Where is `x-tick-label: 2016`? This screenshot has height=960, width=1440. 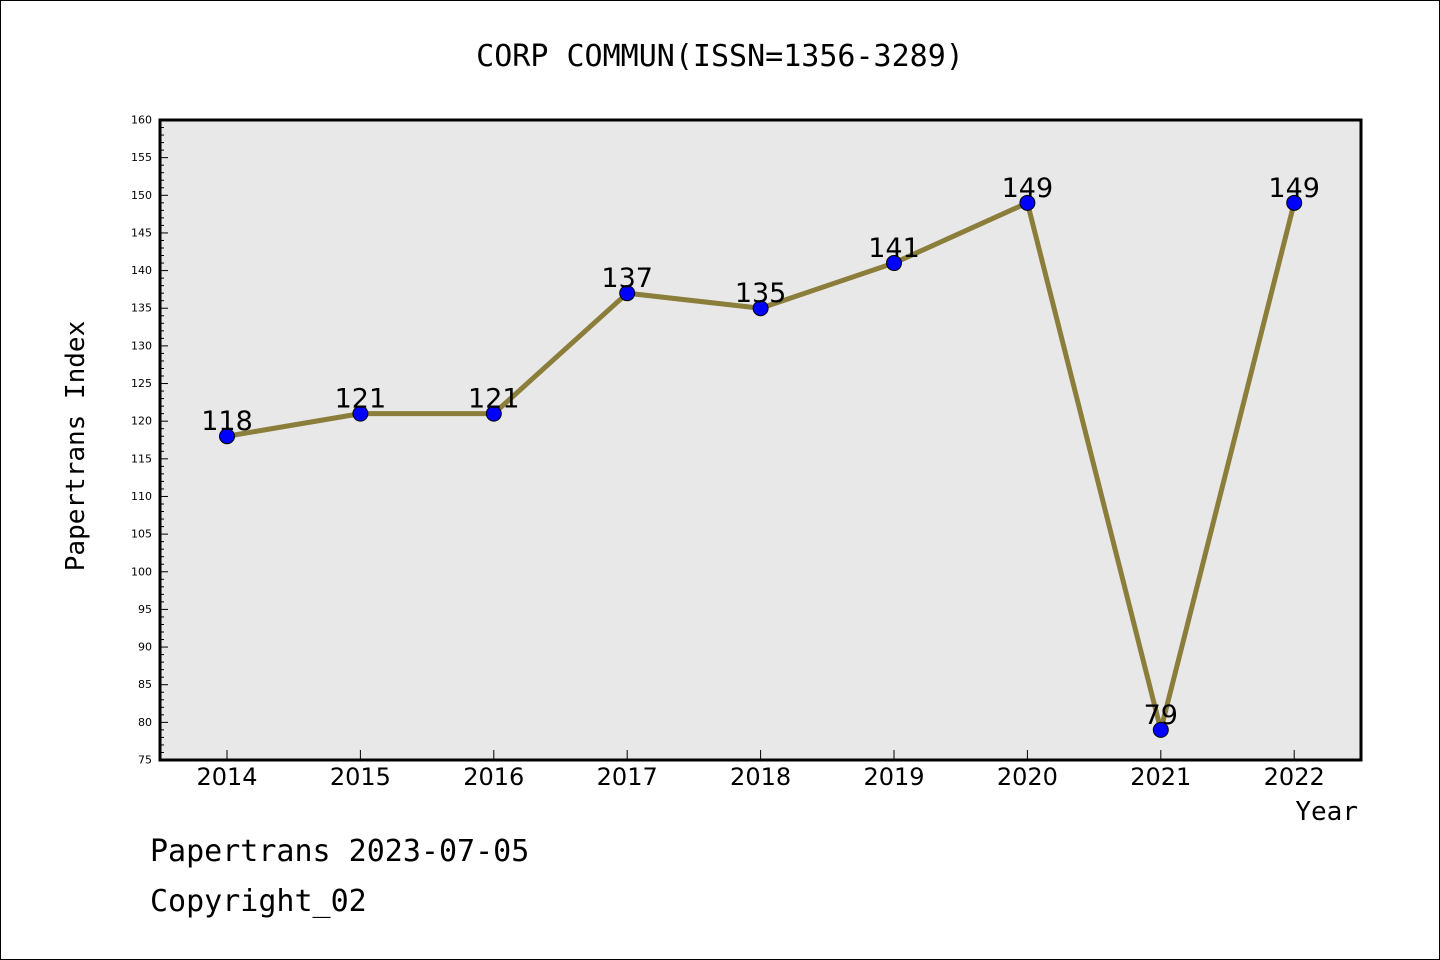 x-tick-label: 2016 is located at coordinates (493, 777).